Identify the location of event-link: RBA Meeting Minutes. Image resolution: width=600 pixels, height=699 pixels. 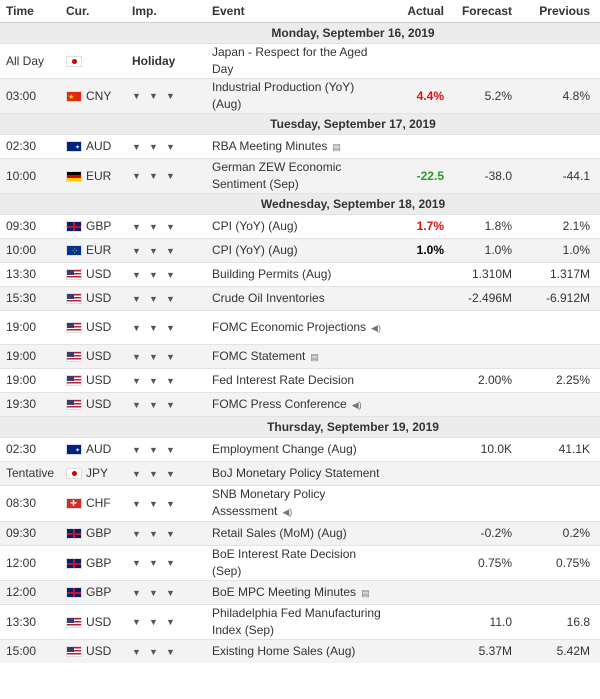
(270, 145).